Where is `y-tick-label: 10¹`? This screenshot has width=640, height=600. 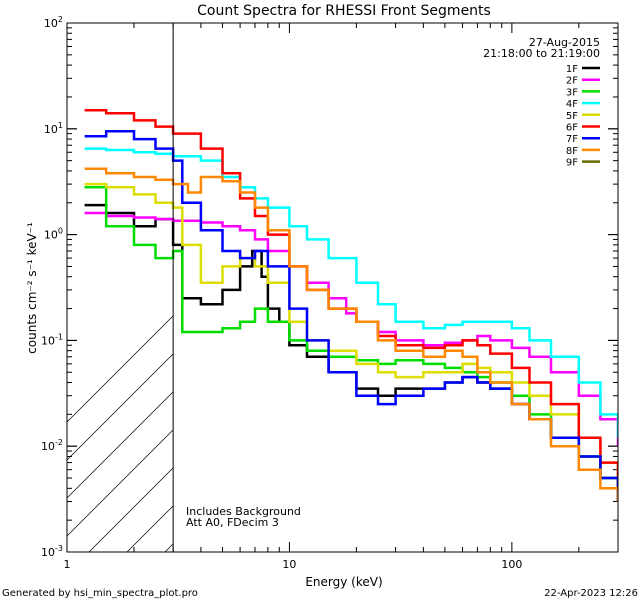 y-tick-label: 10¹ is located at coordinates (53, 128).